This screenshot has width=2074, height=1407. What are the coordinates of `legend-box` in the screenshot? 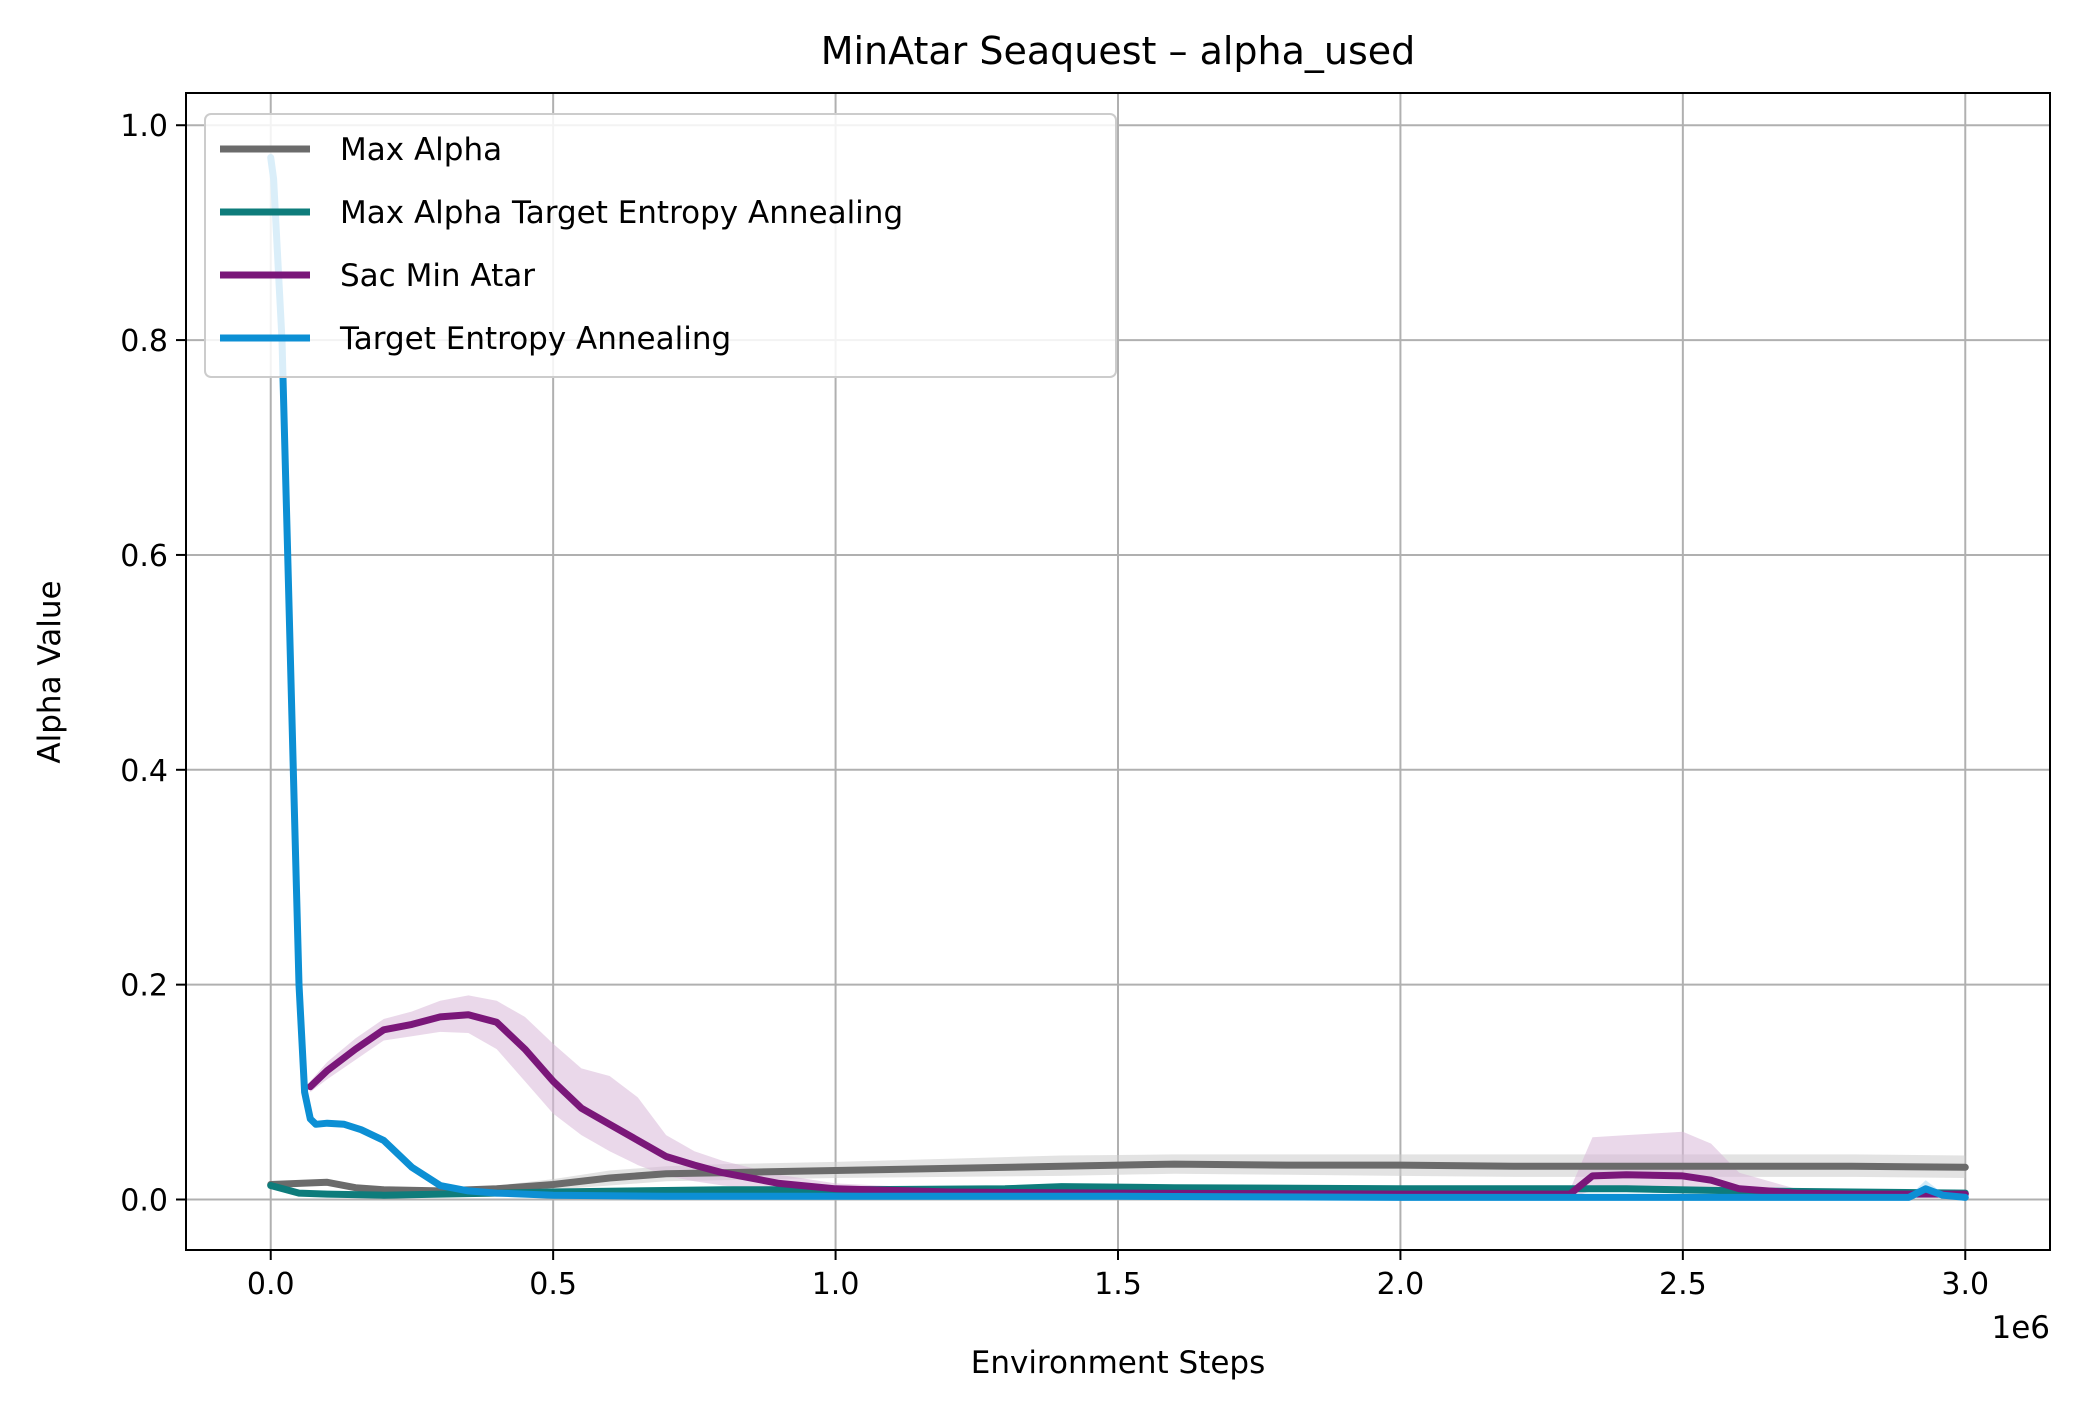 It's located at (660, 245).